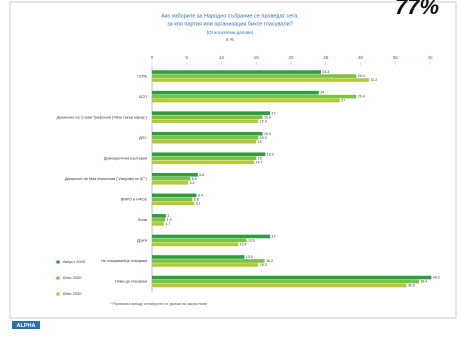  I want to click on category-label: Воля, so click(142, 220).